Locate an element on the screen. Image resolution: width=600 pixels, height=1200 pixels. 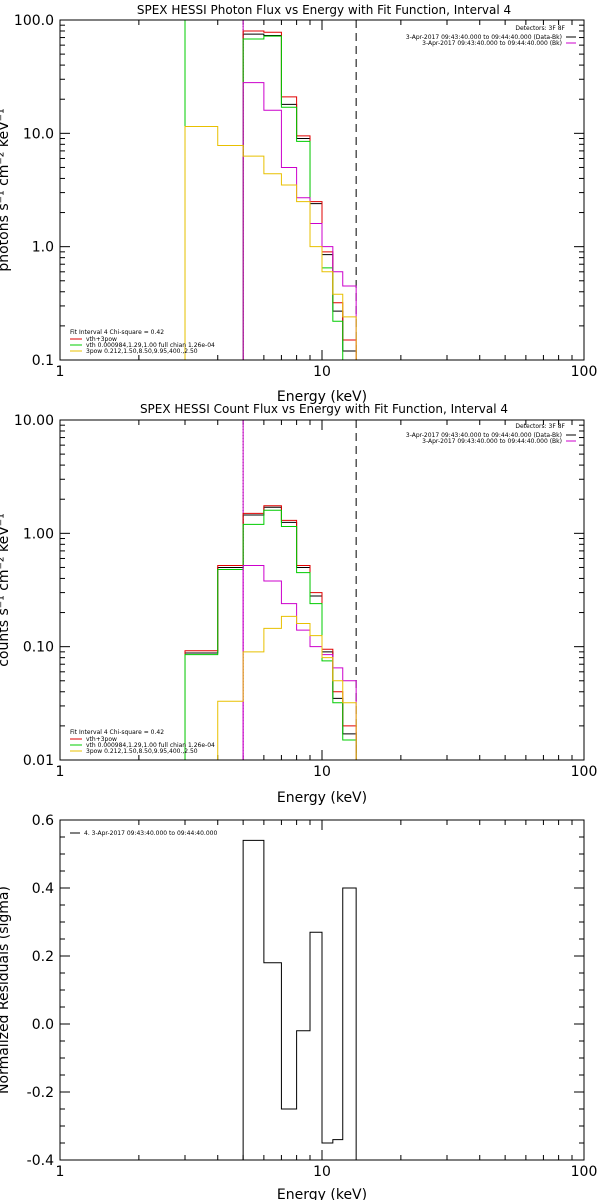
y-tick-label: -0.4 is located at coordinates (40, 1161).